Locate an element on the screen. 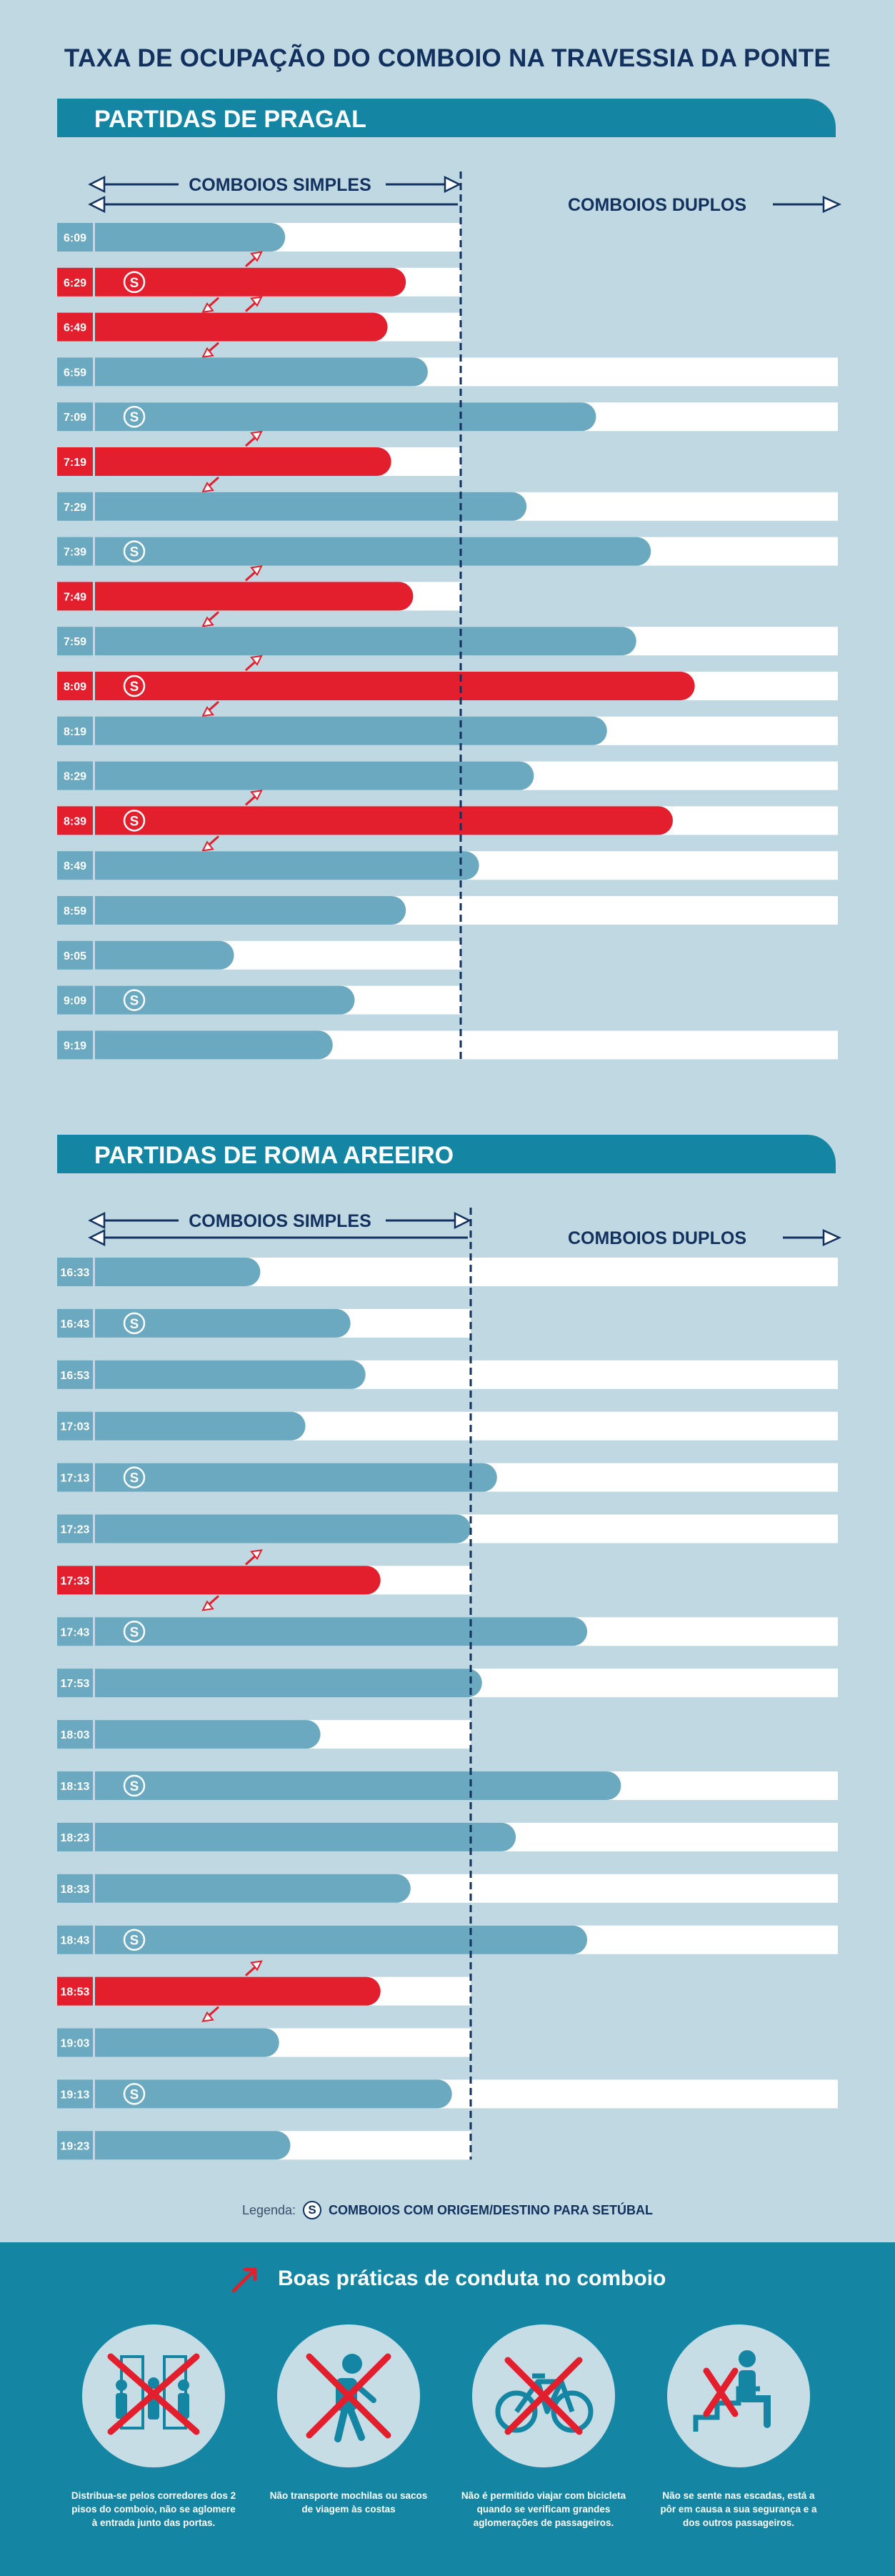  departure-time-label: 7:29 is located at coordinates (75, 508).